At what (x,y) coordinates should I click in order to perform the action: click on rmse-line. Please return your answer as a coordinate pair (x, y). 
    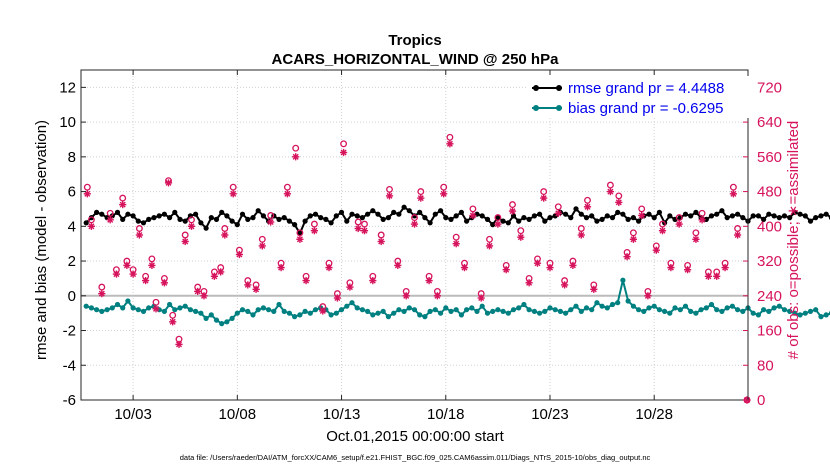
    Looking at the image, I should click on (457, 220).